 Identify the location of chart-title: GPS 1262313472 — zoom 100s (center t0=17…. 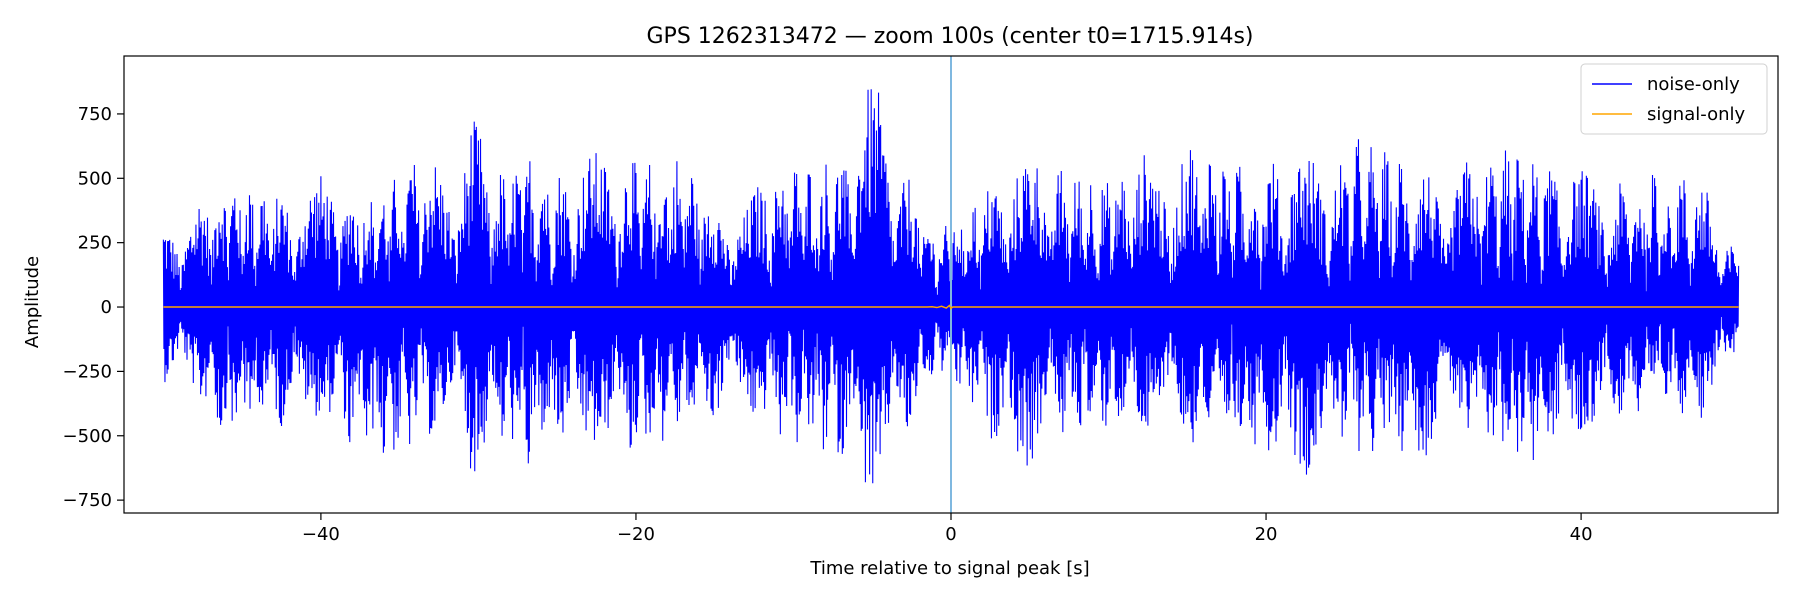
(950, 36).